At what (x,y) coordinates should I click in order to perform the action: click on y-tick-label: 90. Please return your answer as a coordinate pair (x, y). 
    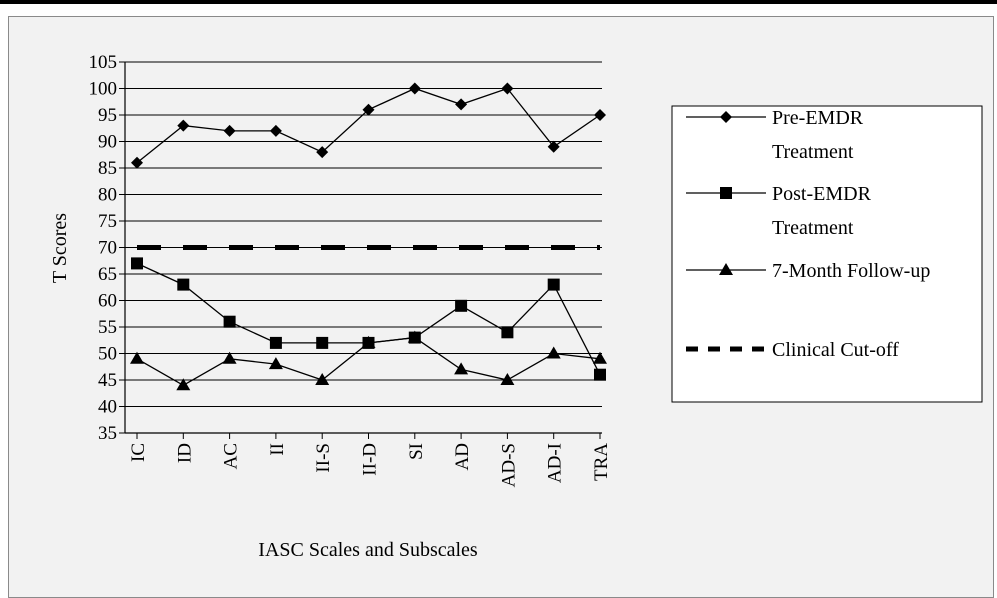
    Looking at the image, I should click on (107, 142).